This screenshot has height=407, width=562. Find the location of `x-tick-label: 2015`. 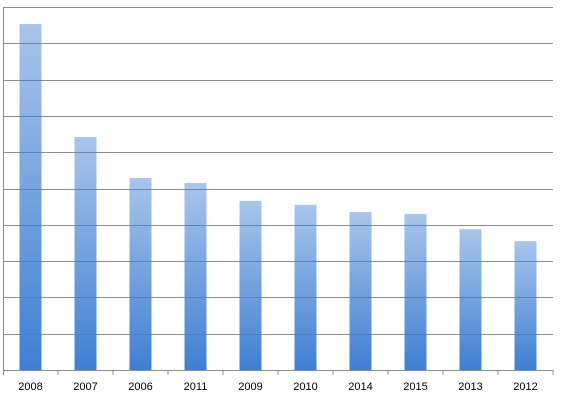

x-tick-label: 2015 is located at coordinates (415, 387).